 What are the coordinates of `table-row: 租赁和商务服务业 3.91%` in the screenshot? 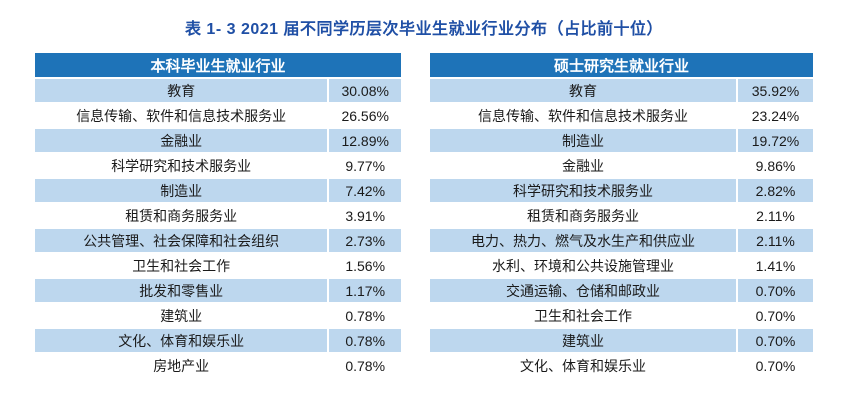 It's located at (217, 215).